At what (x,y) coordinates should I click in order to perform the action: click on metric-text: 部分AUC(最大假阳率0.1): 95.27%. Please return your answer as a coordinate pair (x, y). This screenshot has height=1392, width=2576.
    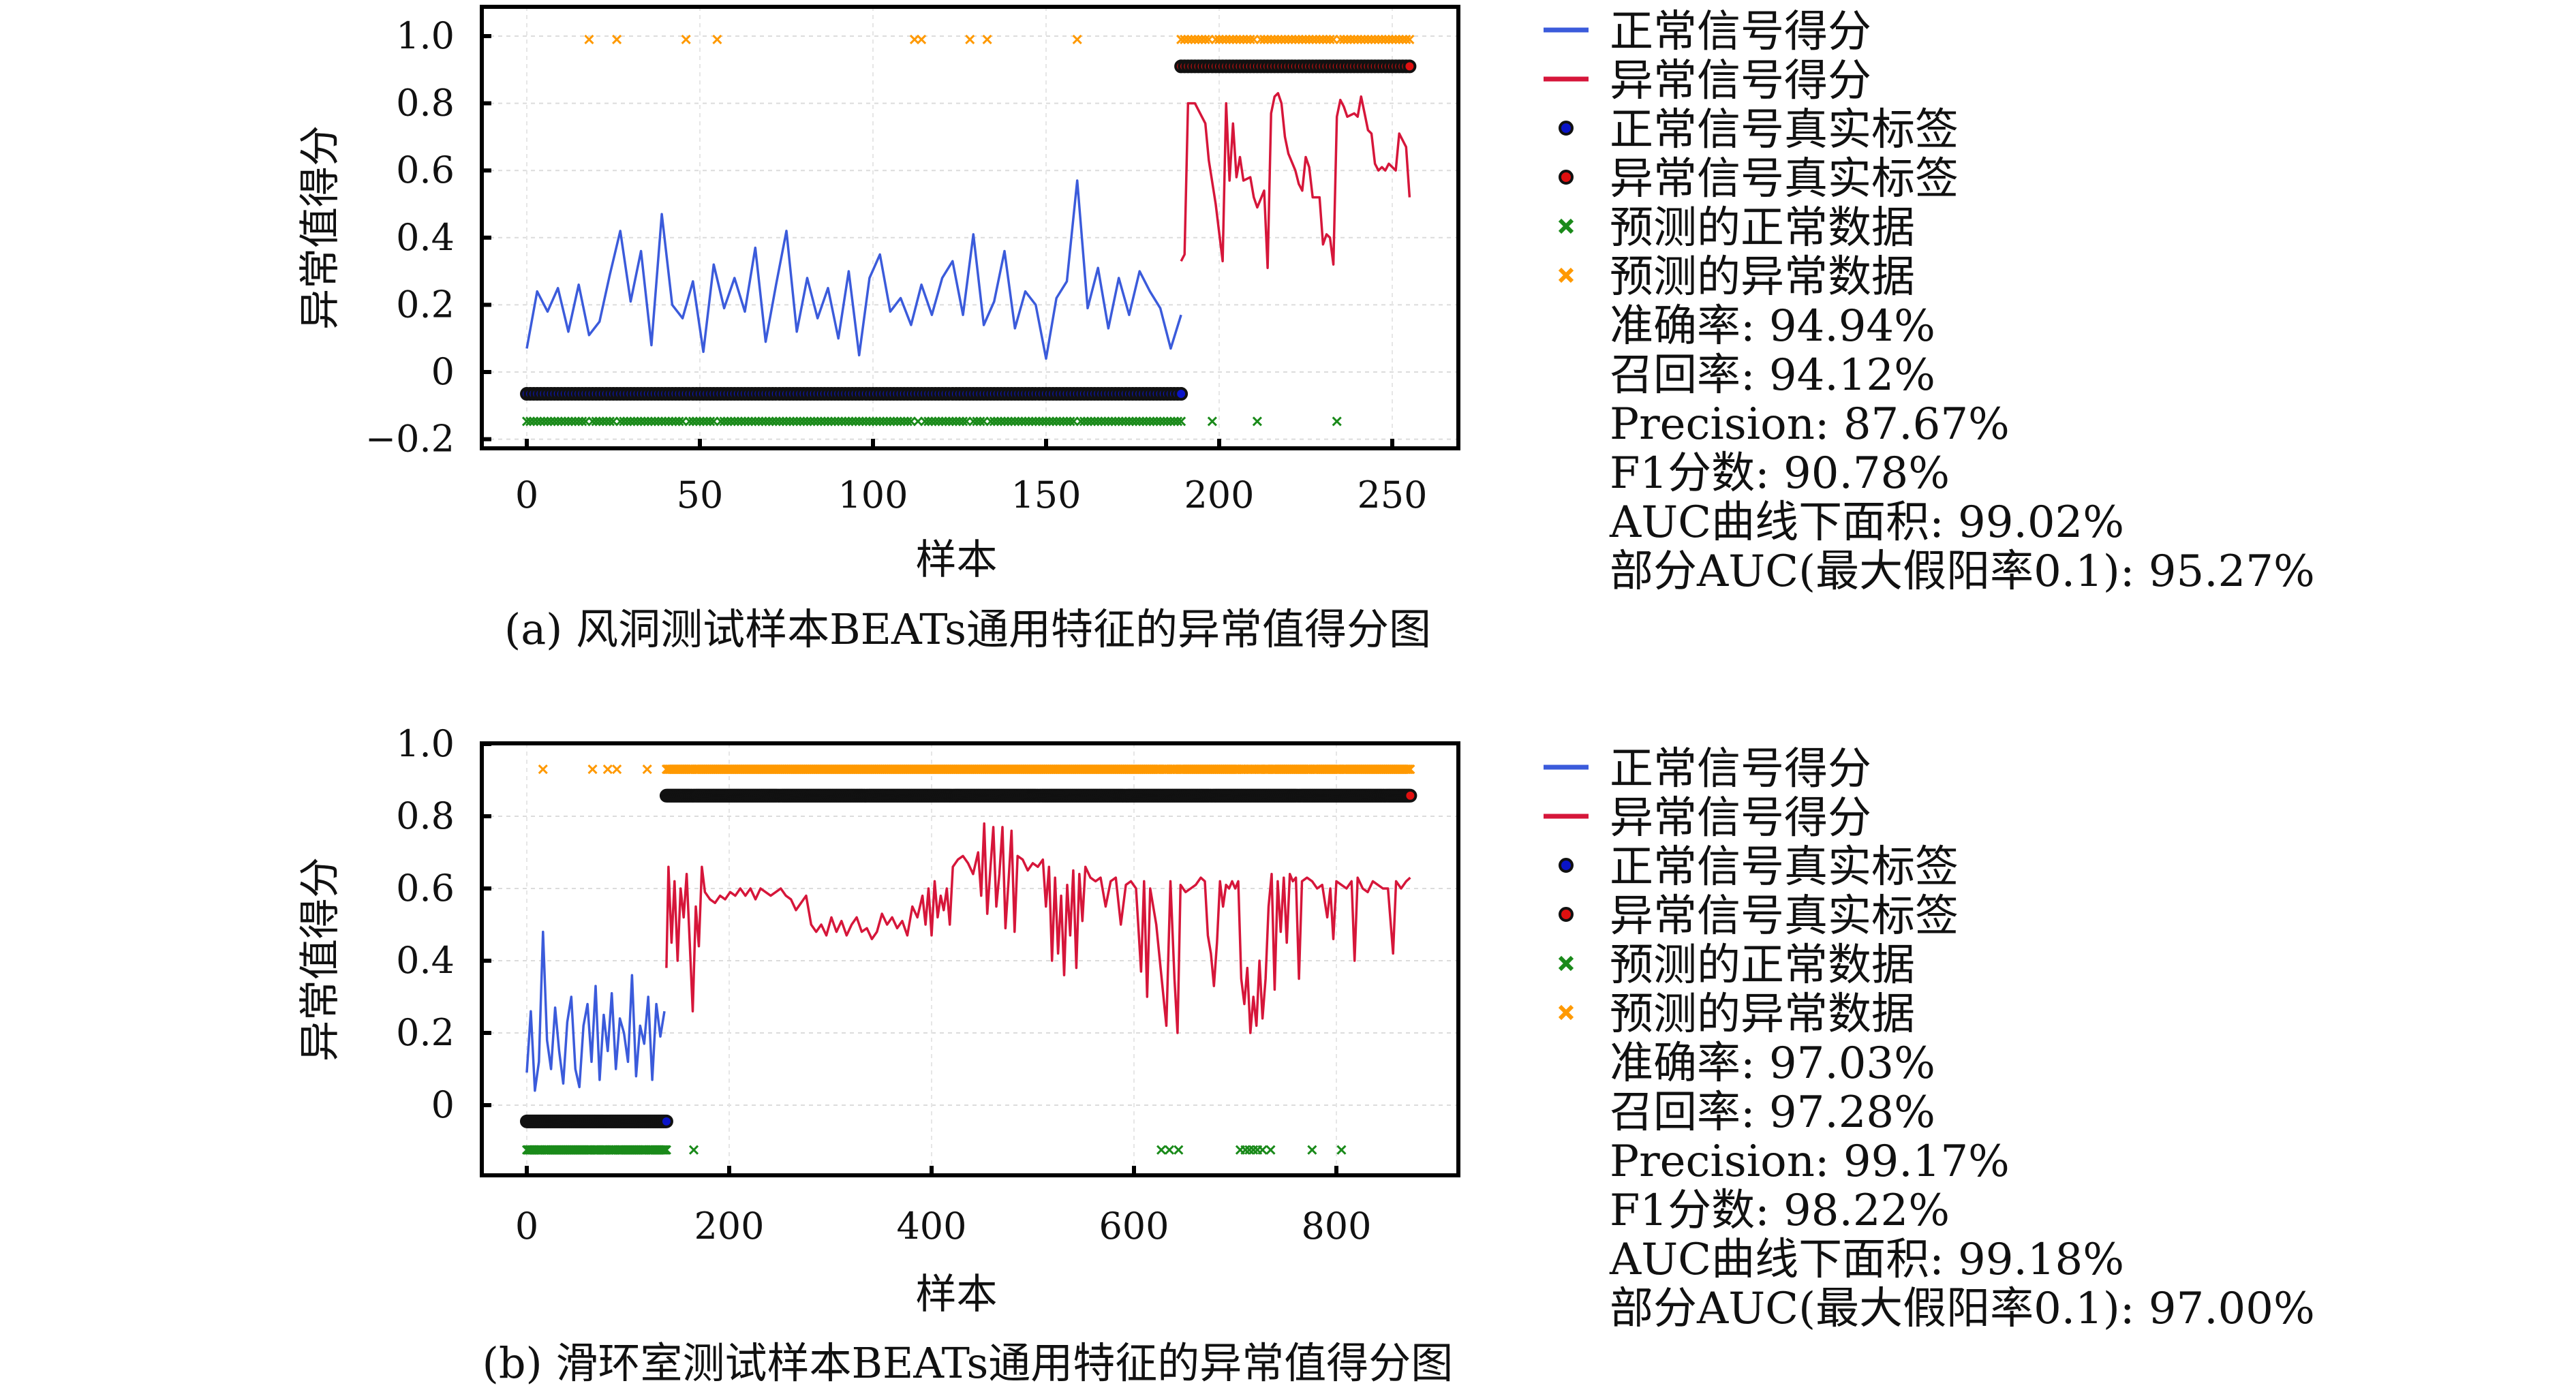
    Looking at the image, I should click on (1963, 571).